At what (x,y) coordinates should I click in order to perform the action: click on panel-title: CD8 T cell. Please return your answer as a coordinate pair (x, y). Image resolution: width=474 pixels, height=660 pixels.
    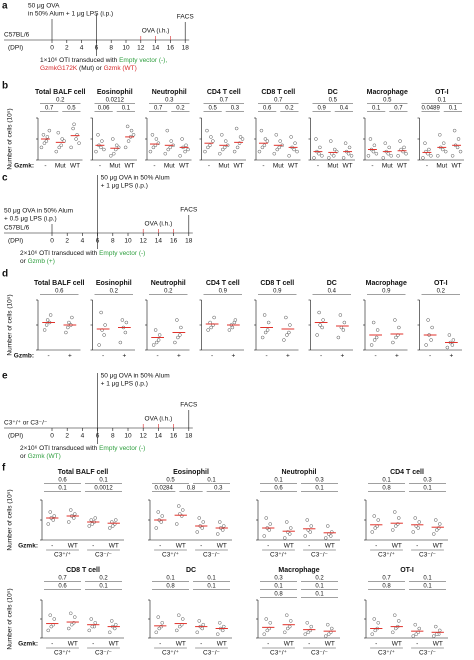
    Looking at the image, I should click on (83, 570).